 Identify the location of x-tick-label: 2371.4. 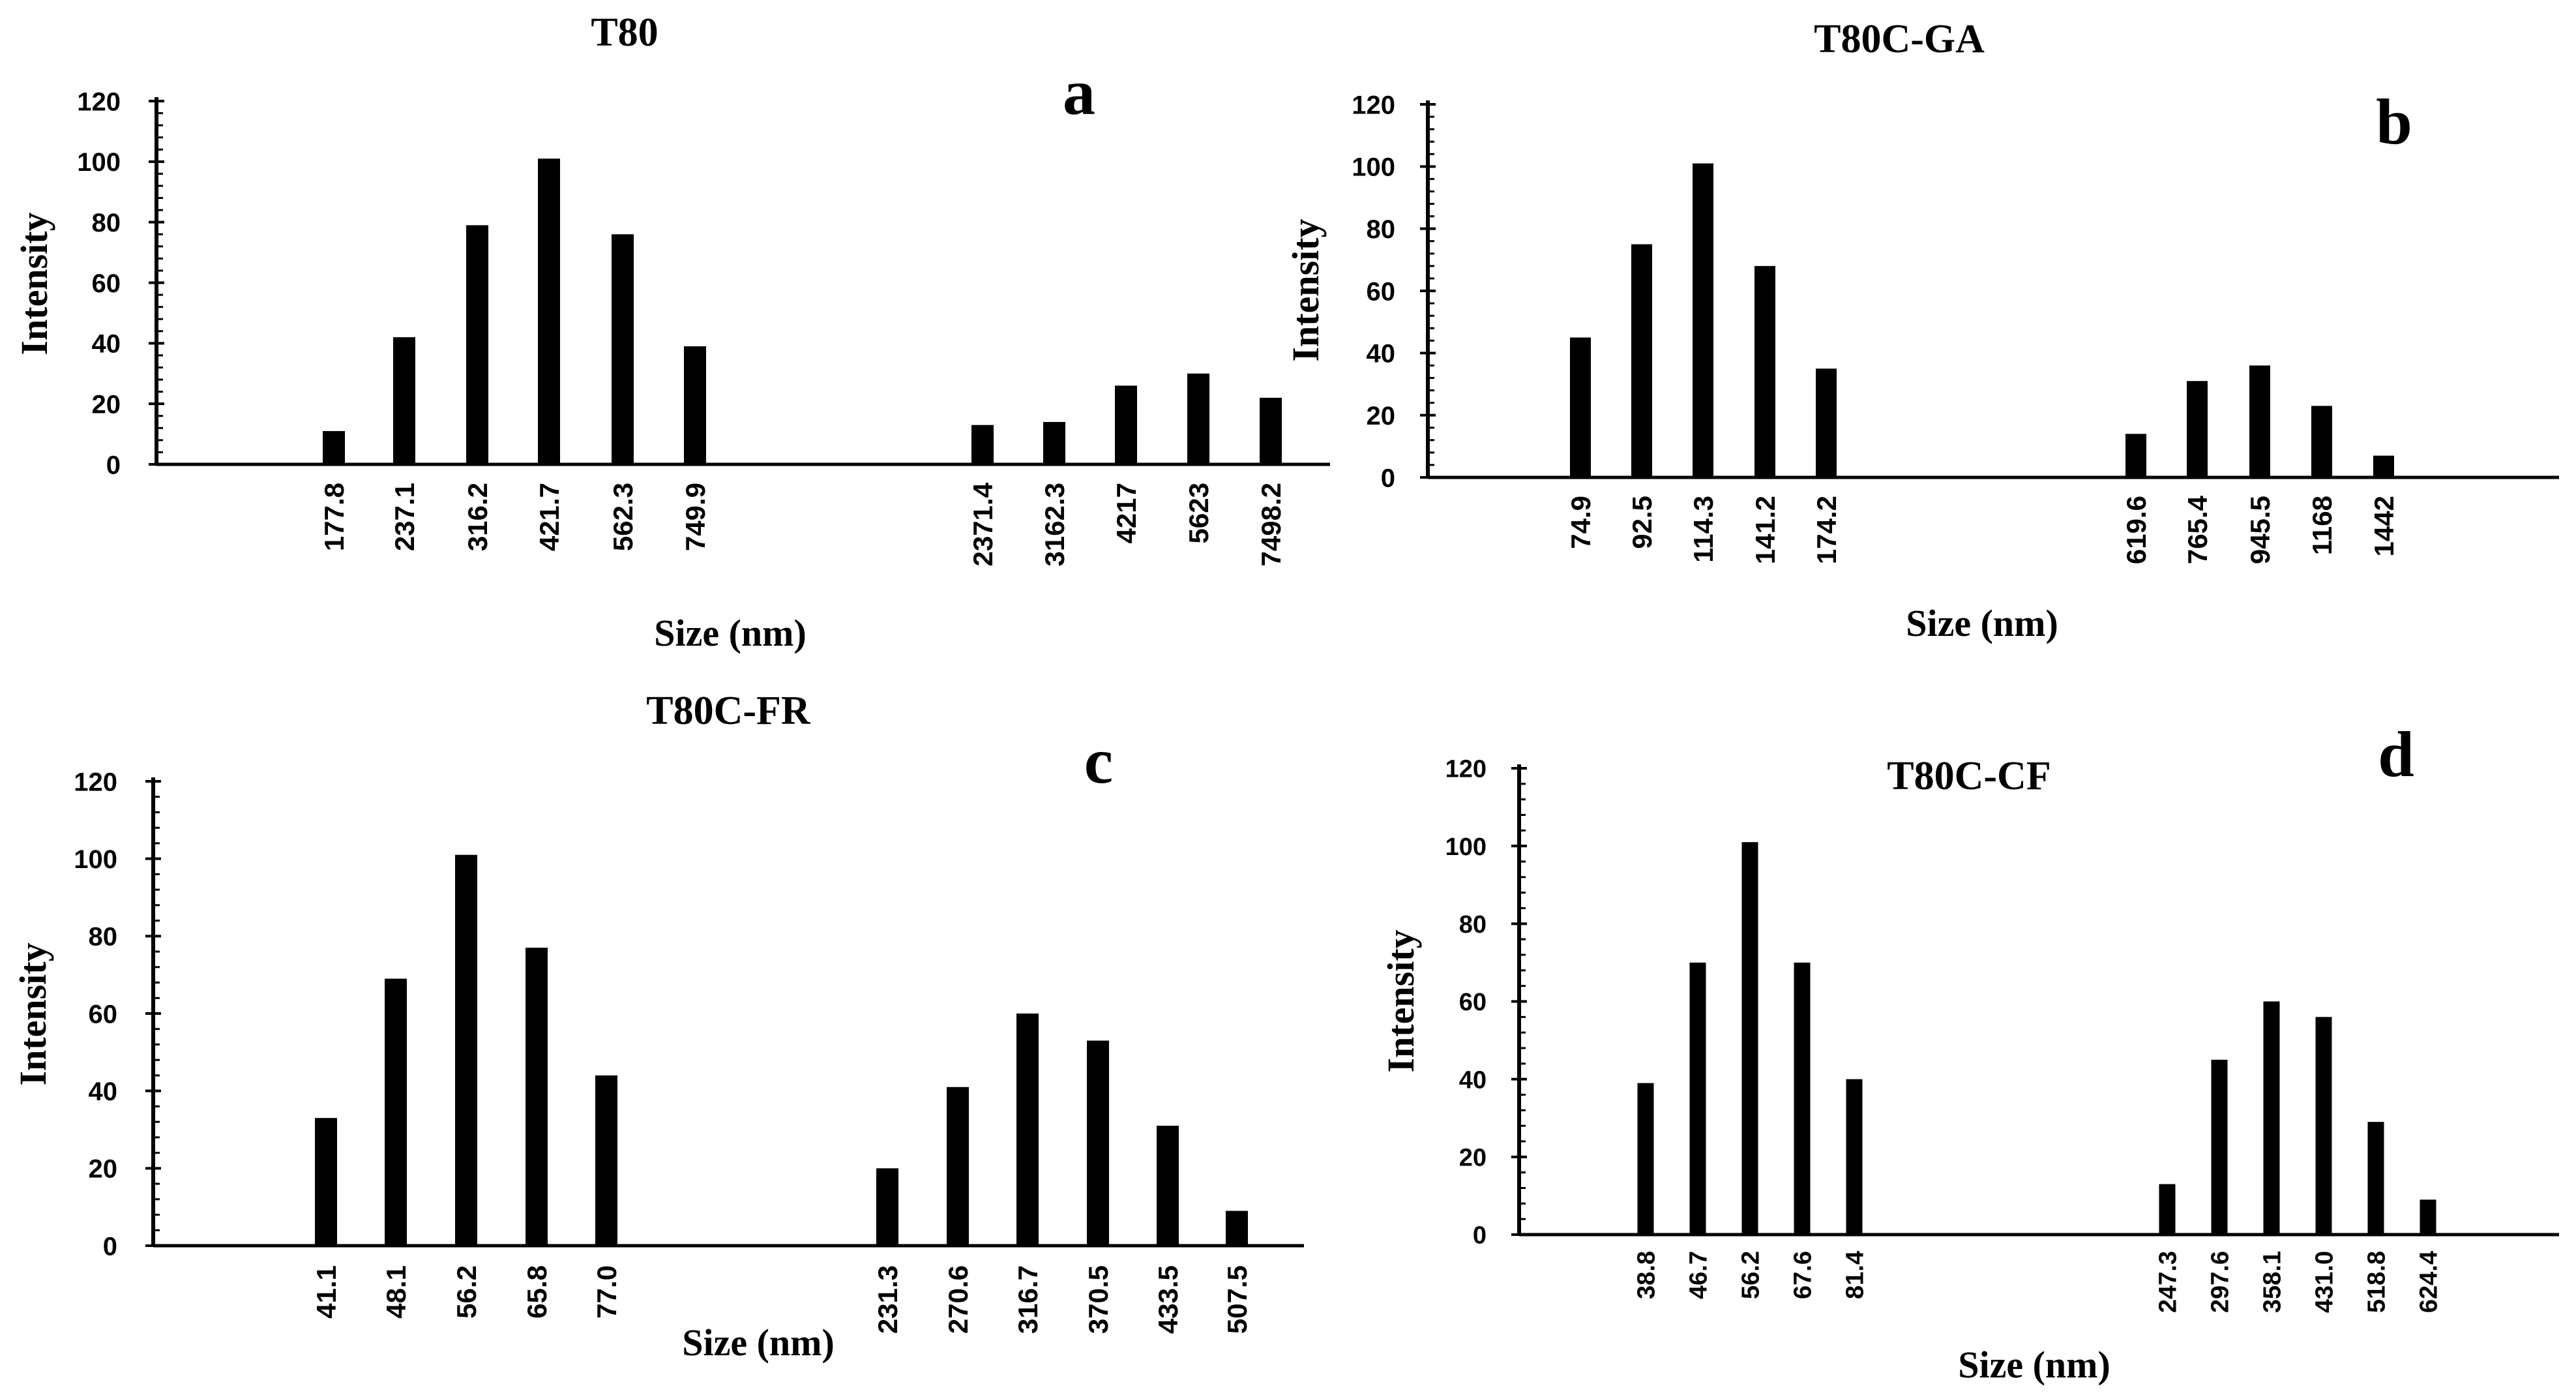
(983, 524).